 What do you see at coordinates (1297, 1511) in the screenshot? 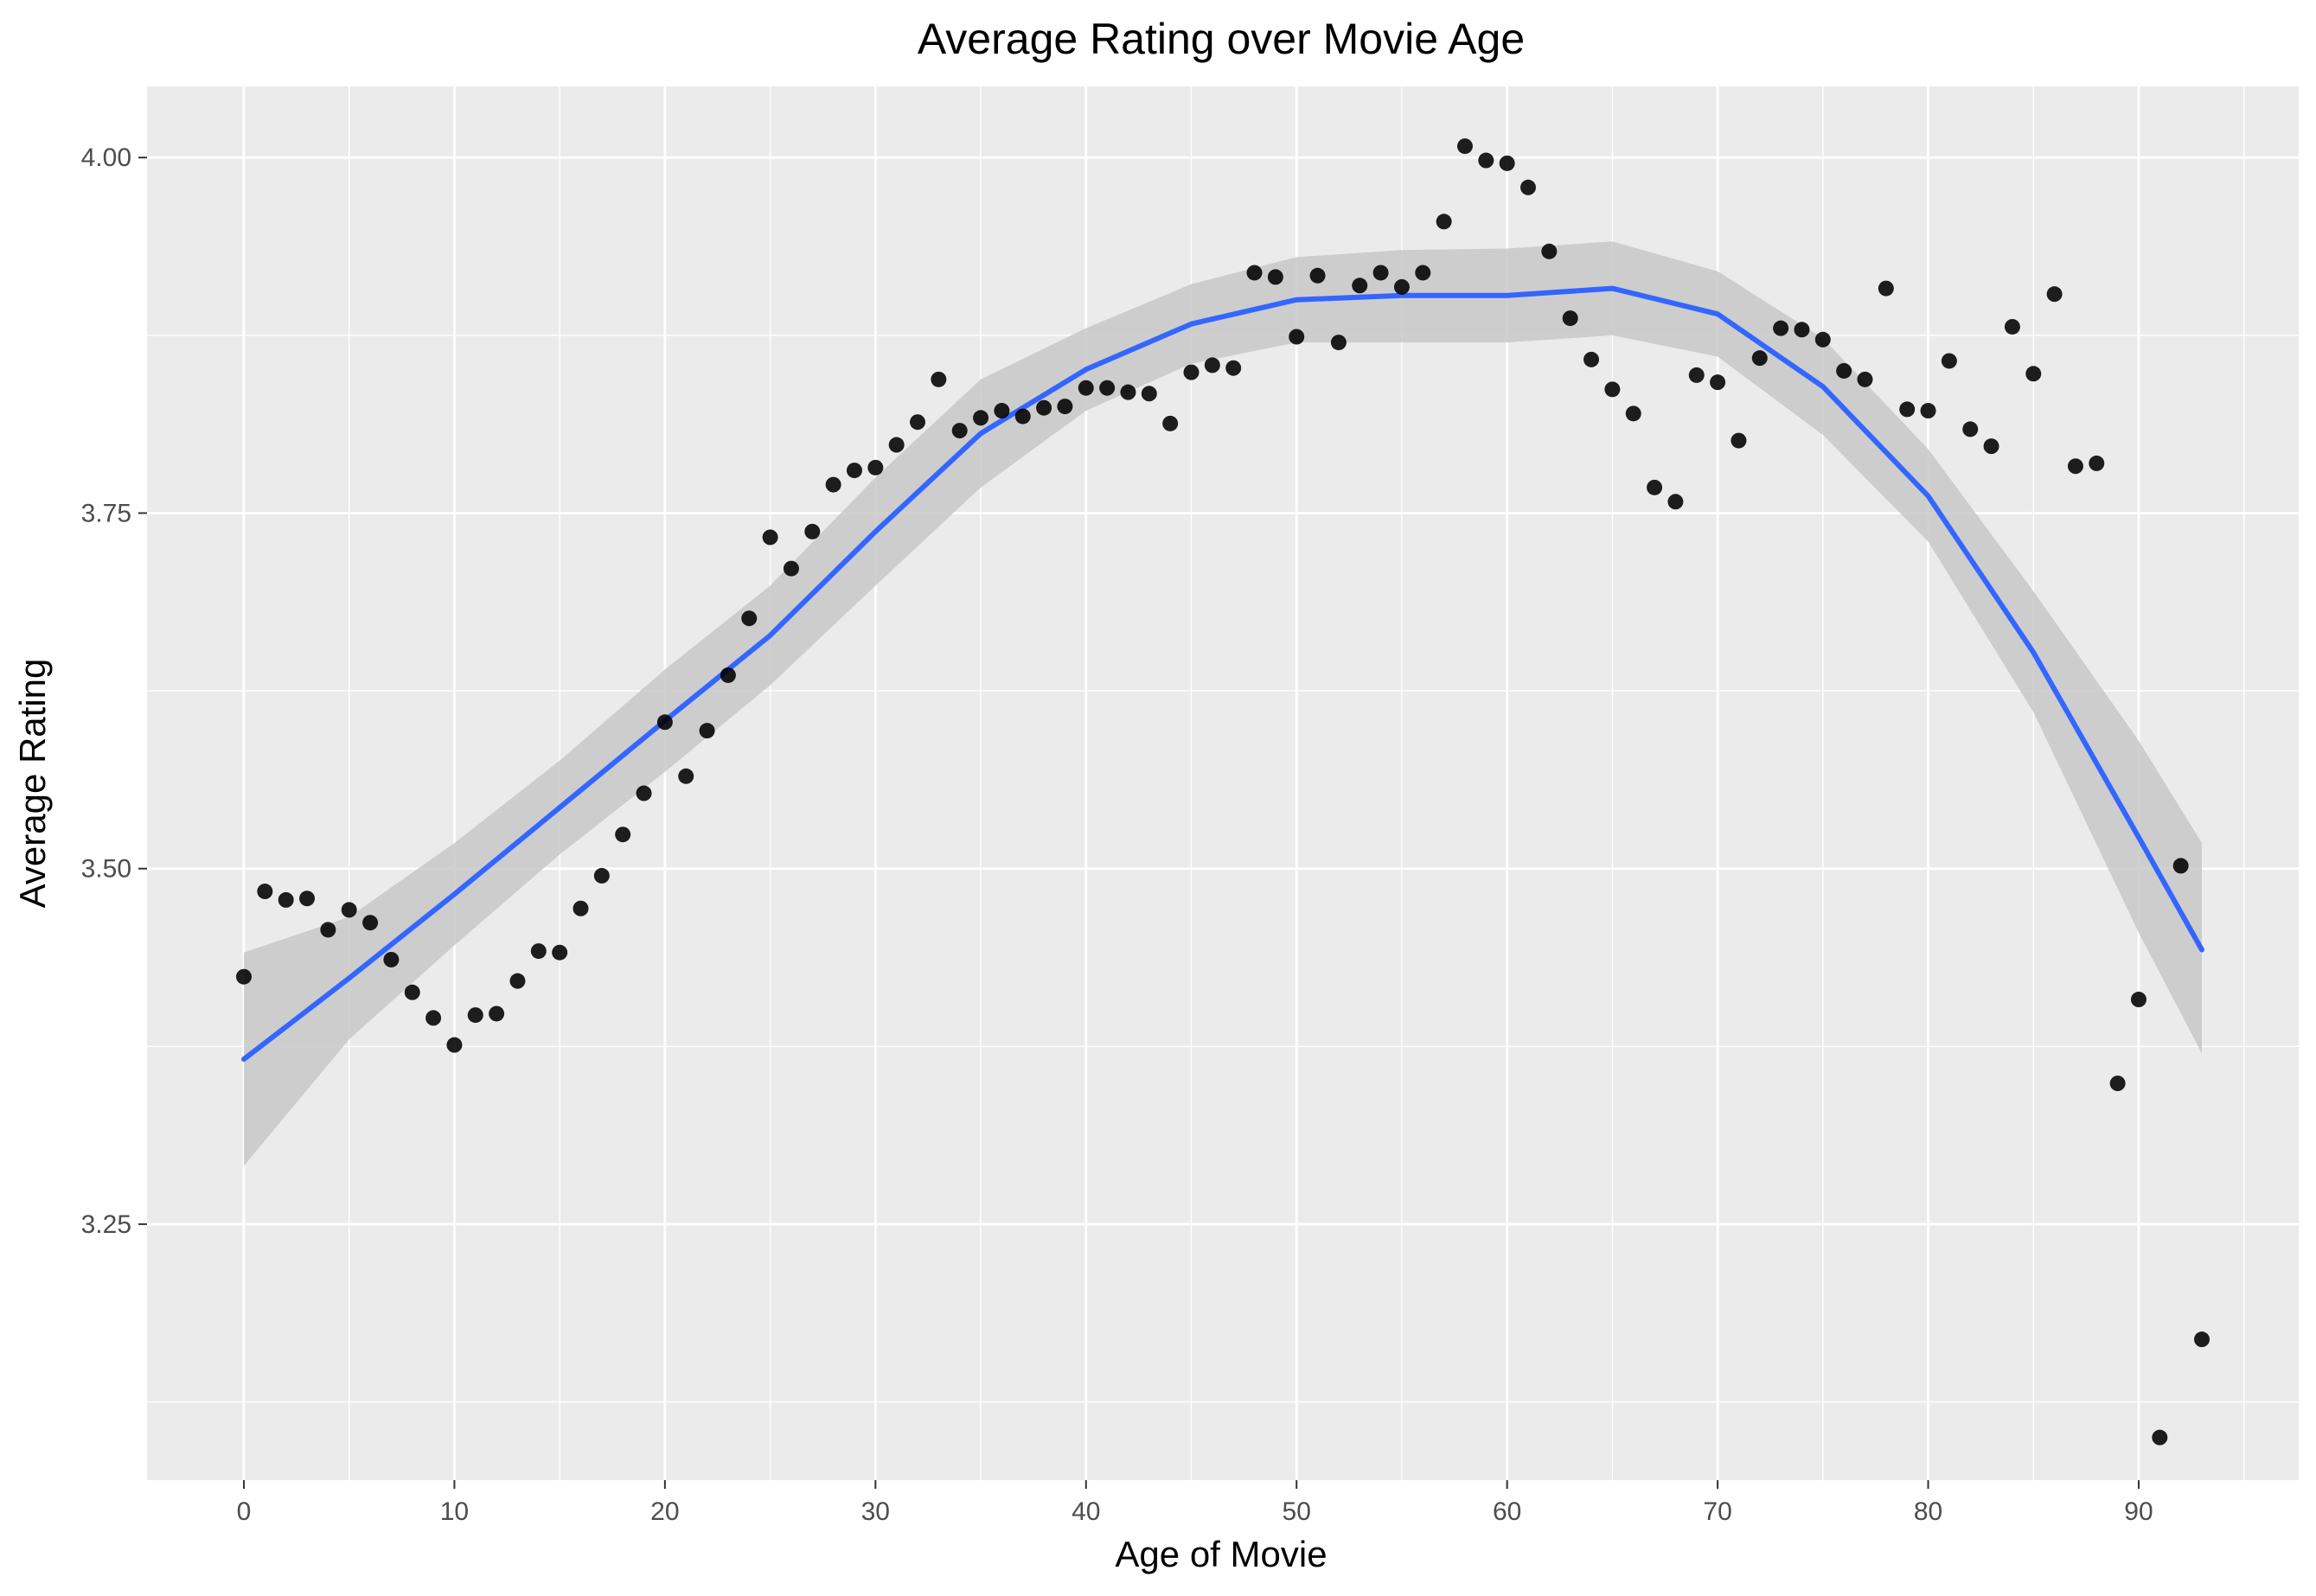
I see `x-tick-label: 50` at bounding box center [1297, 1511].